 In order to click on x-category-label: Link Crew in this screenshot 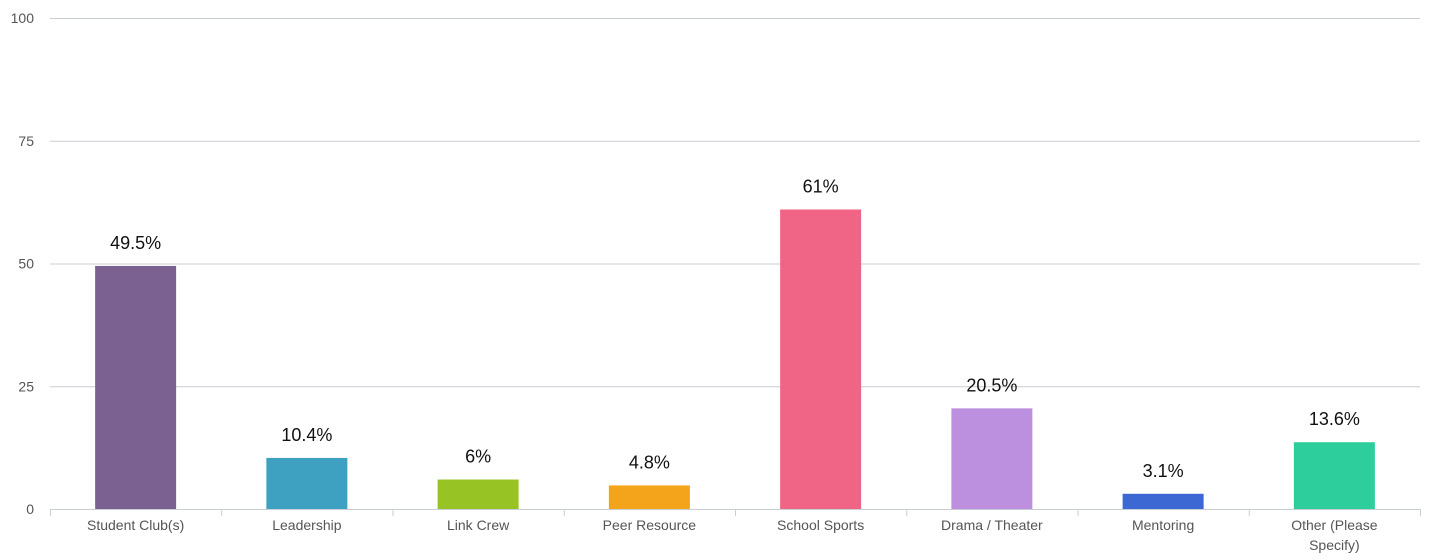, I will do `click(478, 525)`.